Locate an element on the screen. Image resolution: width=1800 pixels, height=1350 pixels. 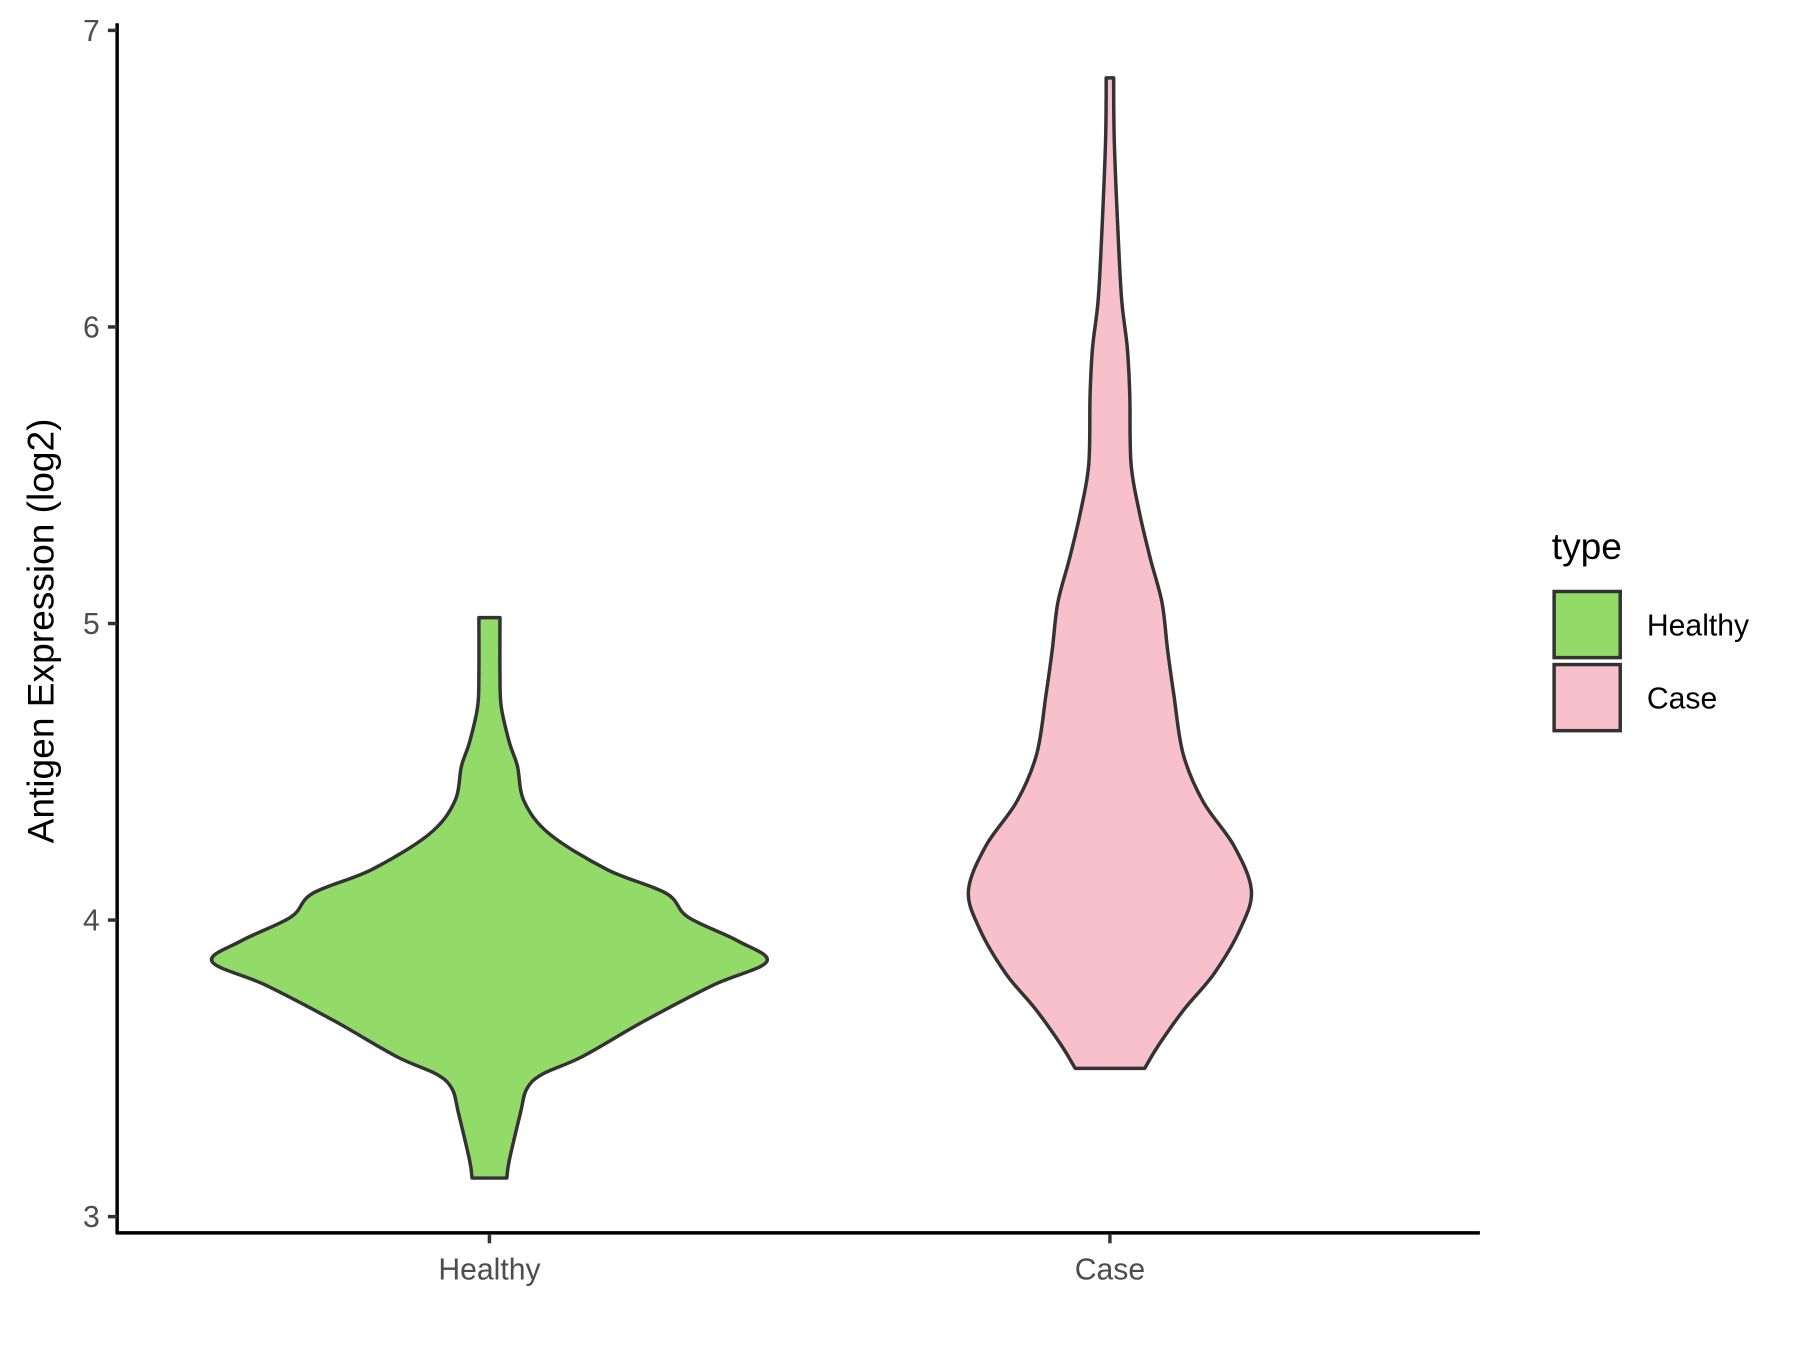
y-tick-label: 7 is located at coordinates (91, 31).